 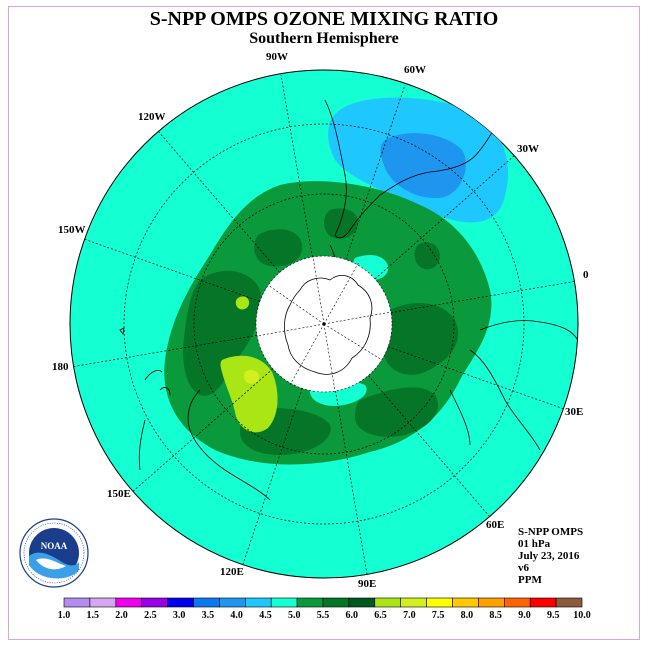 I want to click on lon-label-0: 0, so click(x=586, y=275).